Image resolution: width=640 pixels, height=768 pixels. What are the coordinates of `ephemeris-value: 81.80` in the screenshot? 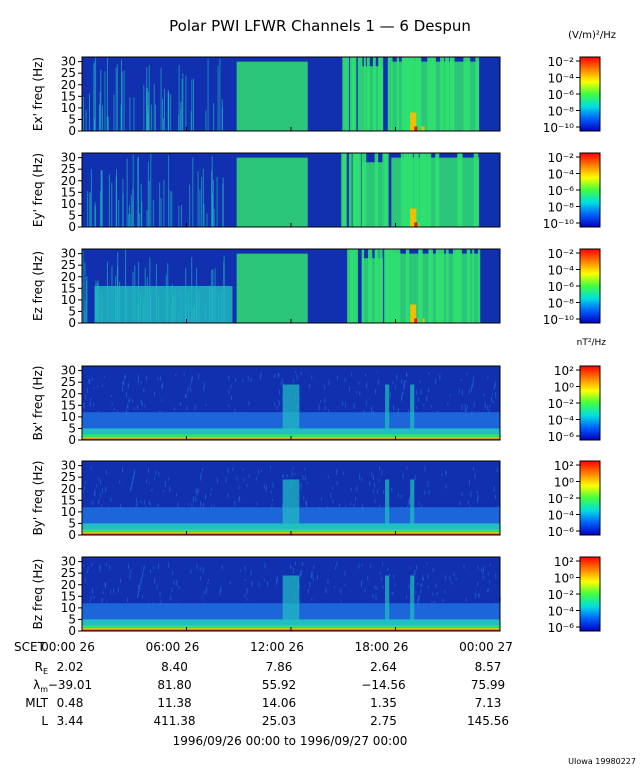 It's located at (174, 685).